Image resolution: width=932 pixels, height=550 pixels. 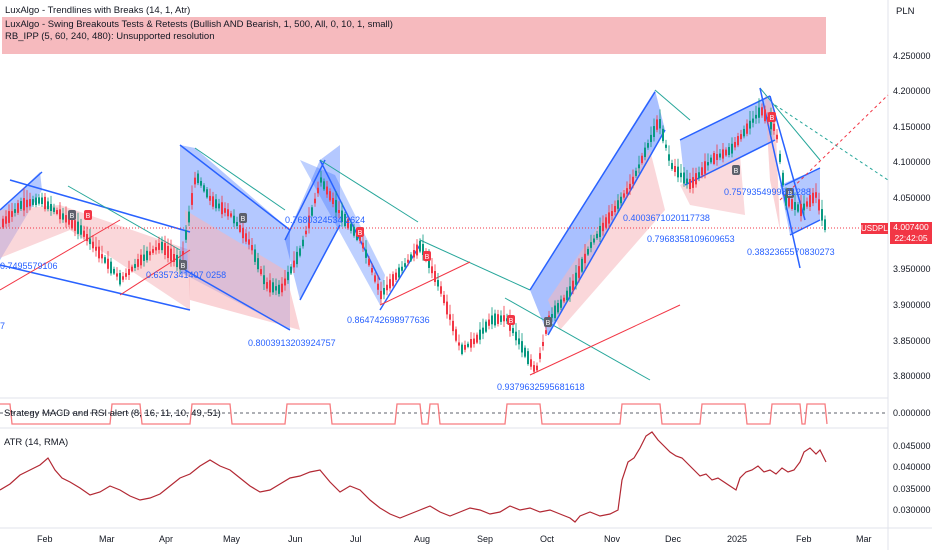 I want to click on fib-label: 0.864742698977636, so click(x=388, y=320).